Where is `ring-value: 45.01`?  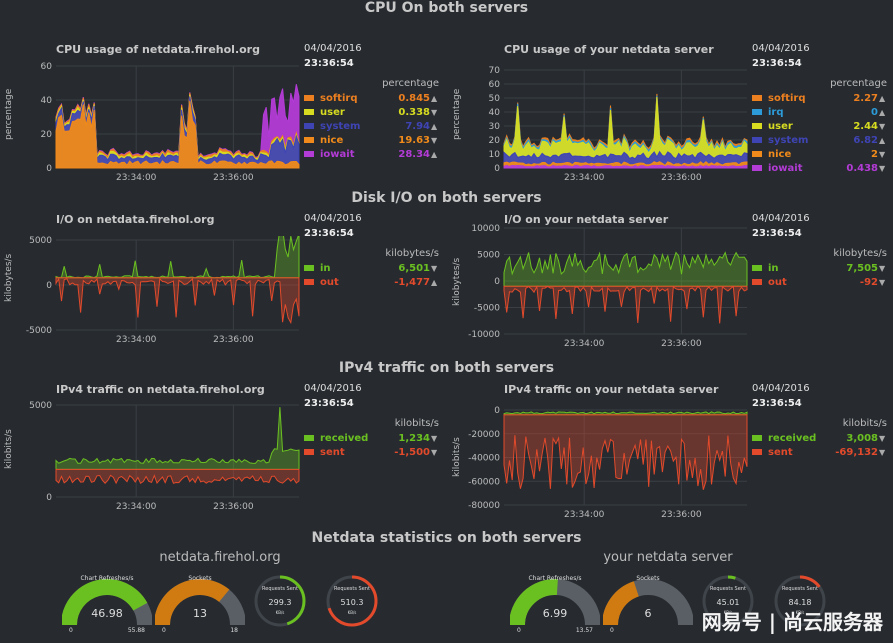 ring-value: 45.01 is located at coordinates (728, 602).